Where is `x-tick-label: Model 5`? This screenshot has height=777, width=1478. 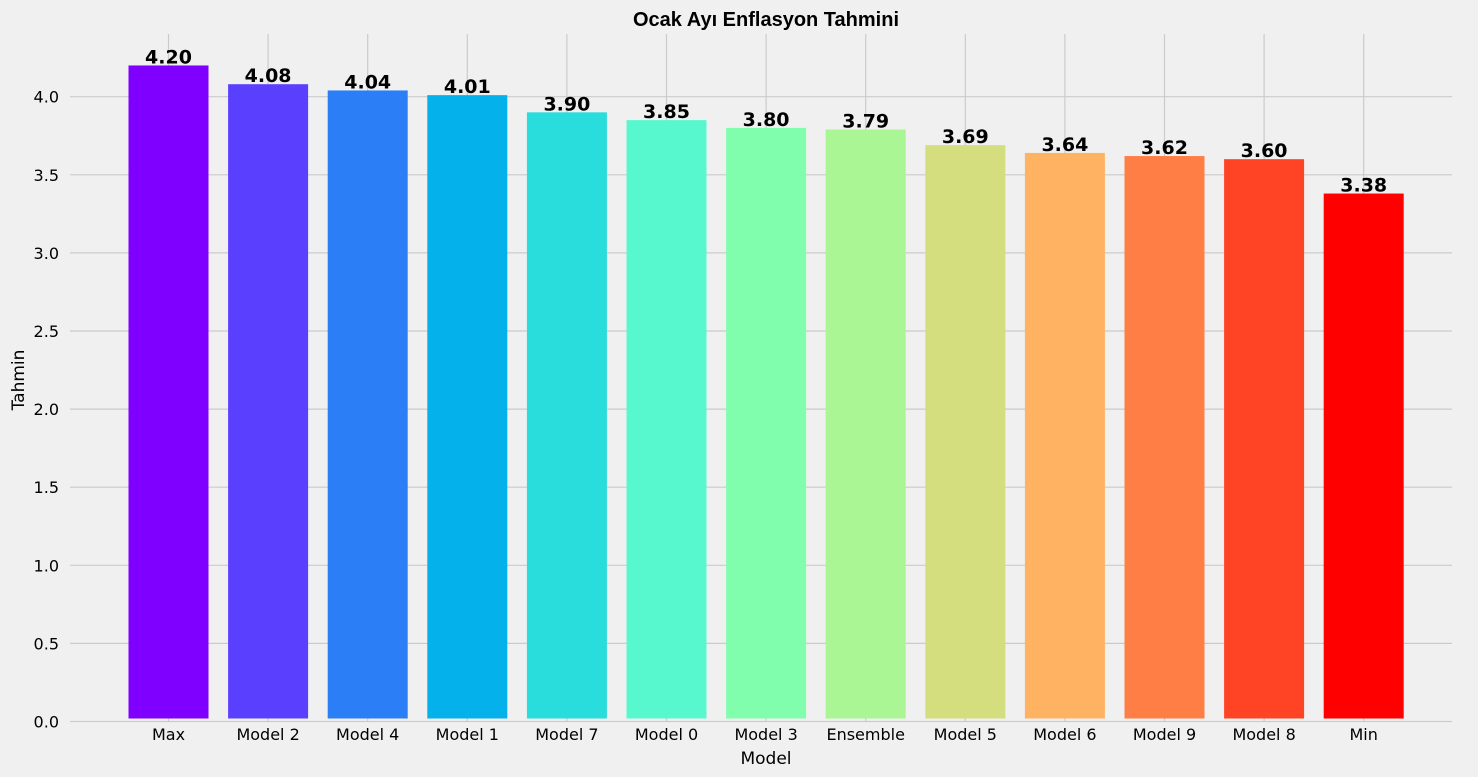 x-tick-label: Model 5 is located at coordinates (965, 734).